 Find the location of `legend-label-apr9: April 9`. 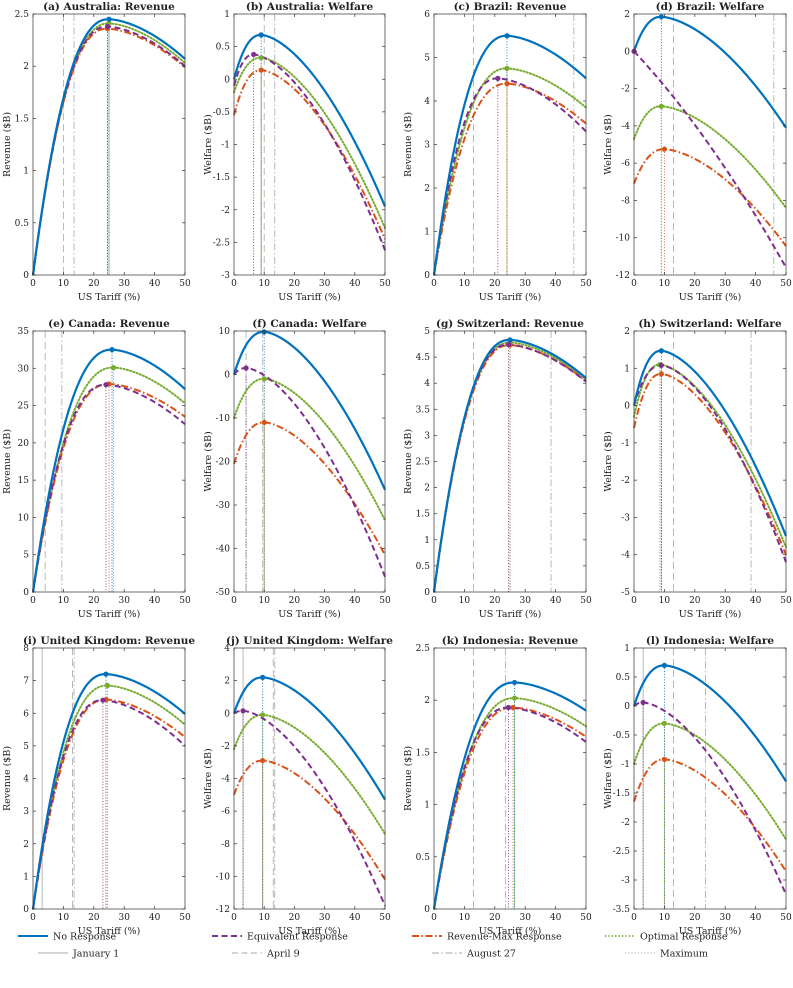

legend-label-apr9: April 9 is located at coordinates (283, 954).